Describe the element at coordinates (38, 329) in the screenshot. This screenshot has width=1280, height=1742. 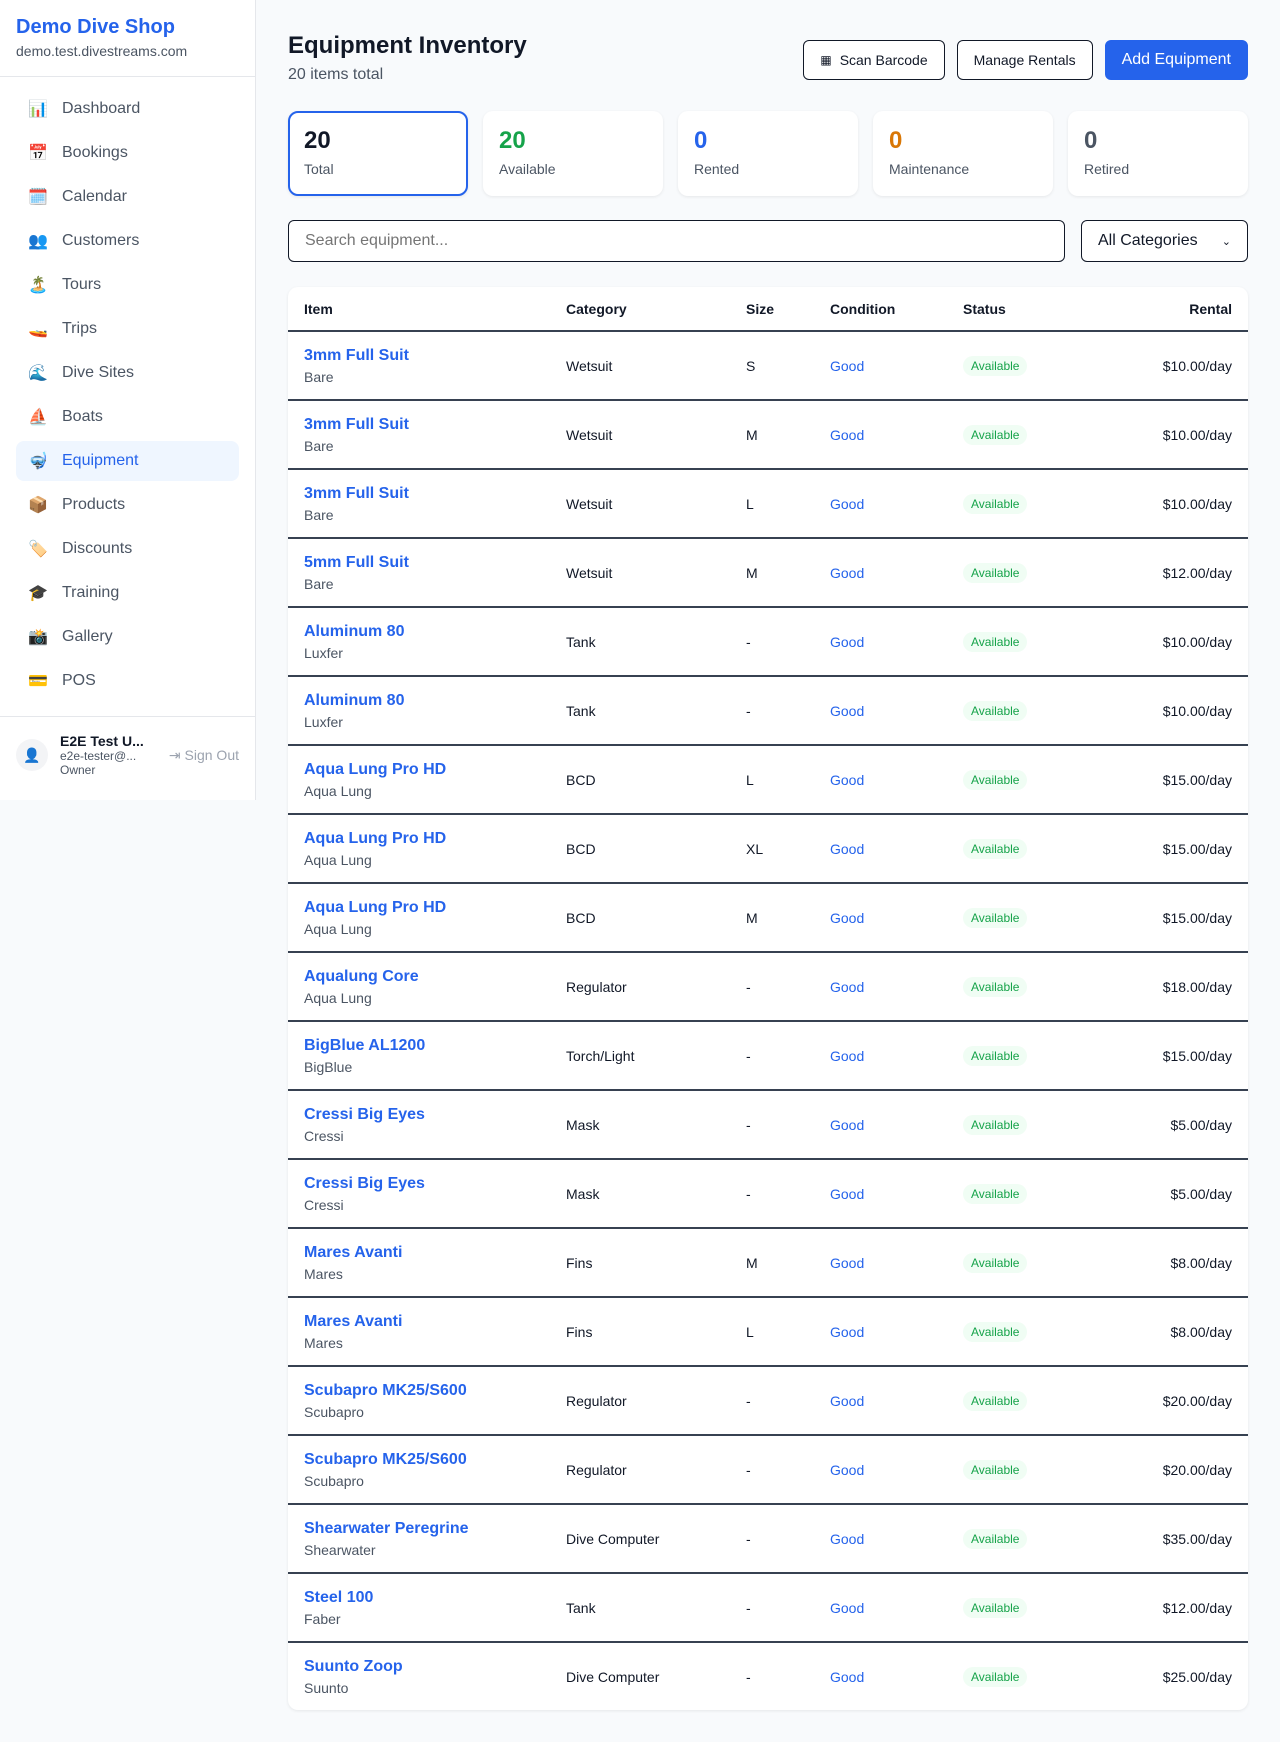
I see `trips-icon: 🚤` at that location.